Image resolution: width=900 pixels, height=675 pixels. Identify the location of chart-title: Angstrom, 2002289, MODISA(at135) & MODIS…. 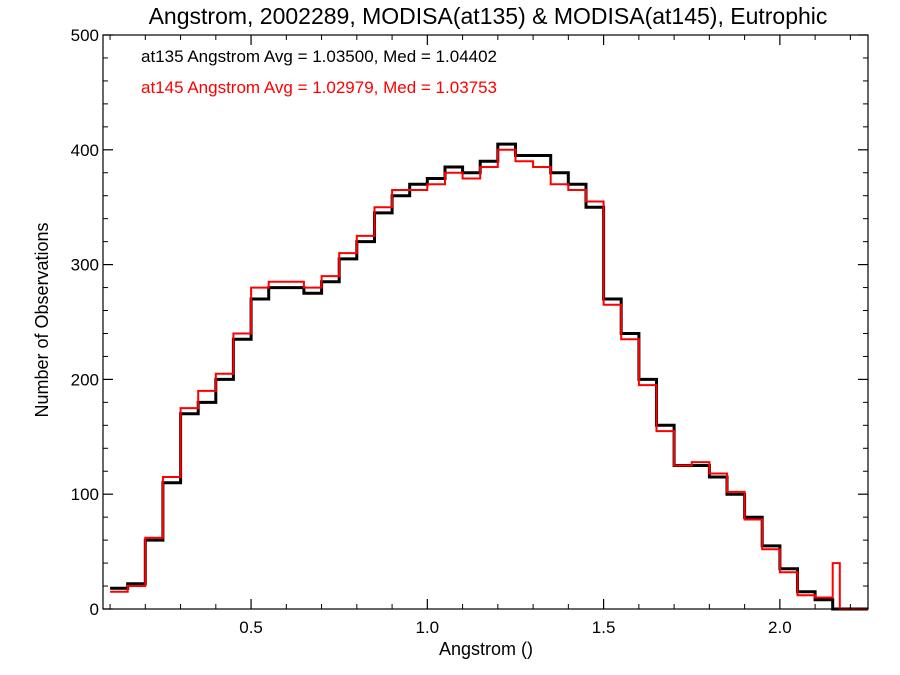
(488, 16).